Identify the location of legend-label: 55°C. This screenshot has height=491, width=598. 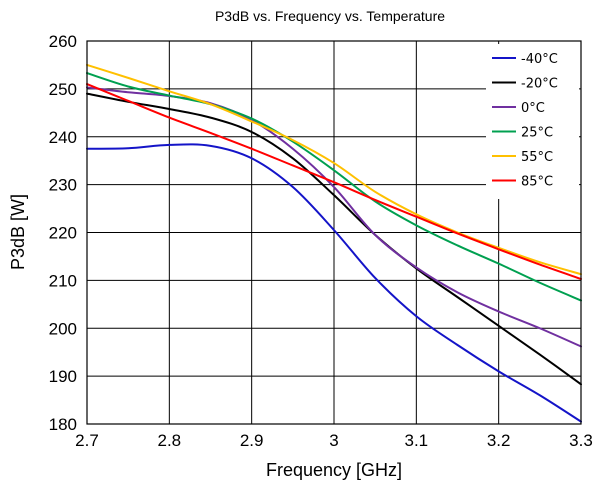
(537, 157).